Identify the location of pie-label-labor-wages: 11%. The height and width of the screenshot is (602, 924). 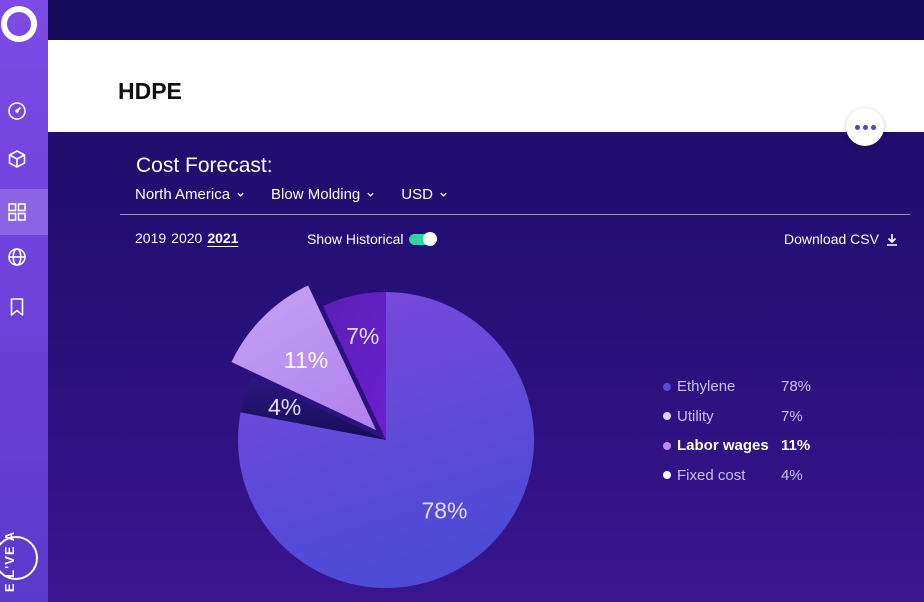
(306, 360).